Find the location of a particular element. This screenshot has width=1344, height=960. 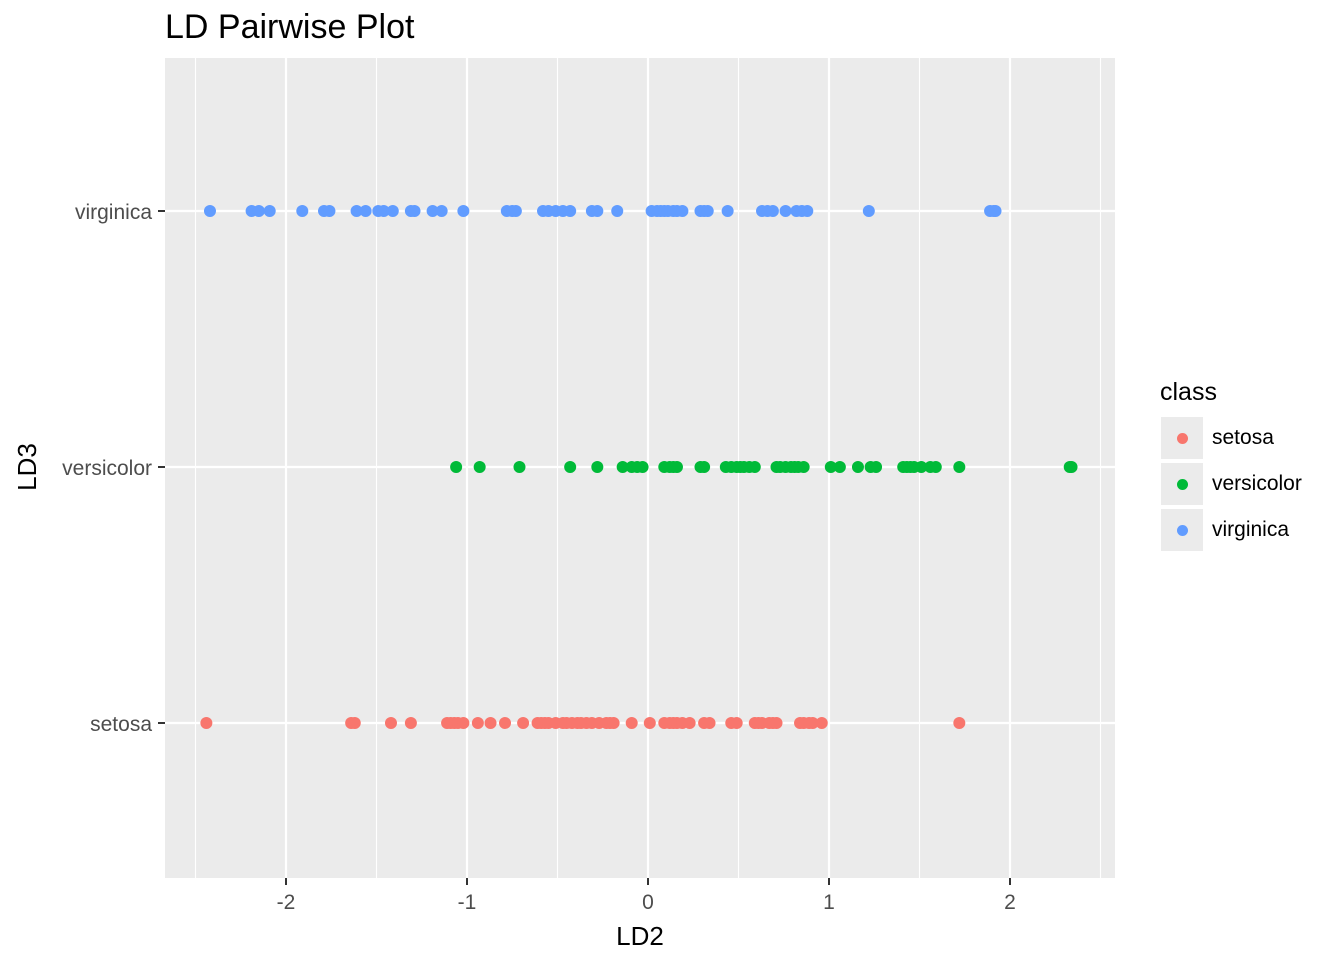

legend: class setosa versicolor virginica is located at coordinates (1231, 465).